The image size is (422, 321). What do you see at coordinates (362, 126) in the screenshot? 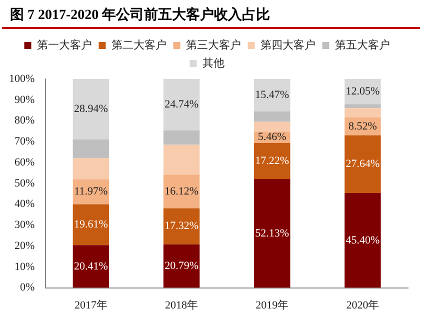
I see `data-label: 8.52%` at bounding box center [362, 126].